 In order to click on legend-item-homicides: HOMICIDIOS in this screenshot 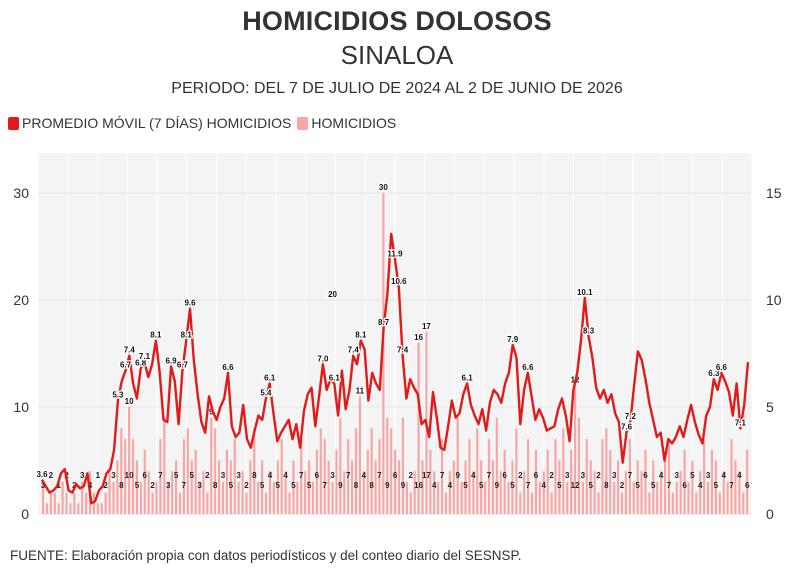, I will do `click(346, 123)`.